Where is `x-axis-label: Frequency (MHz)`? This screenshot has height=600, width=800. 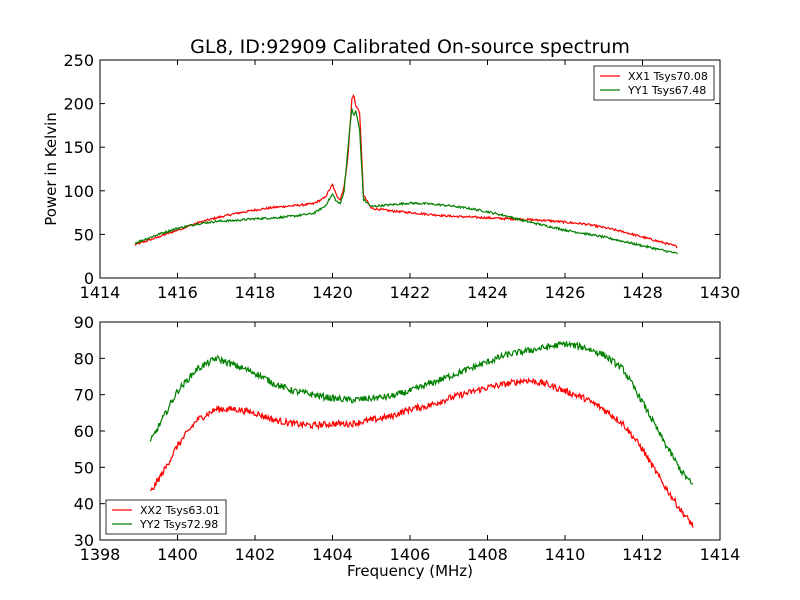
x-axis-label: Frequency (MHz) is located at coordinates (410, 571).